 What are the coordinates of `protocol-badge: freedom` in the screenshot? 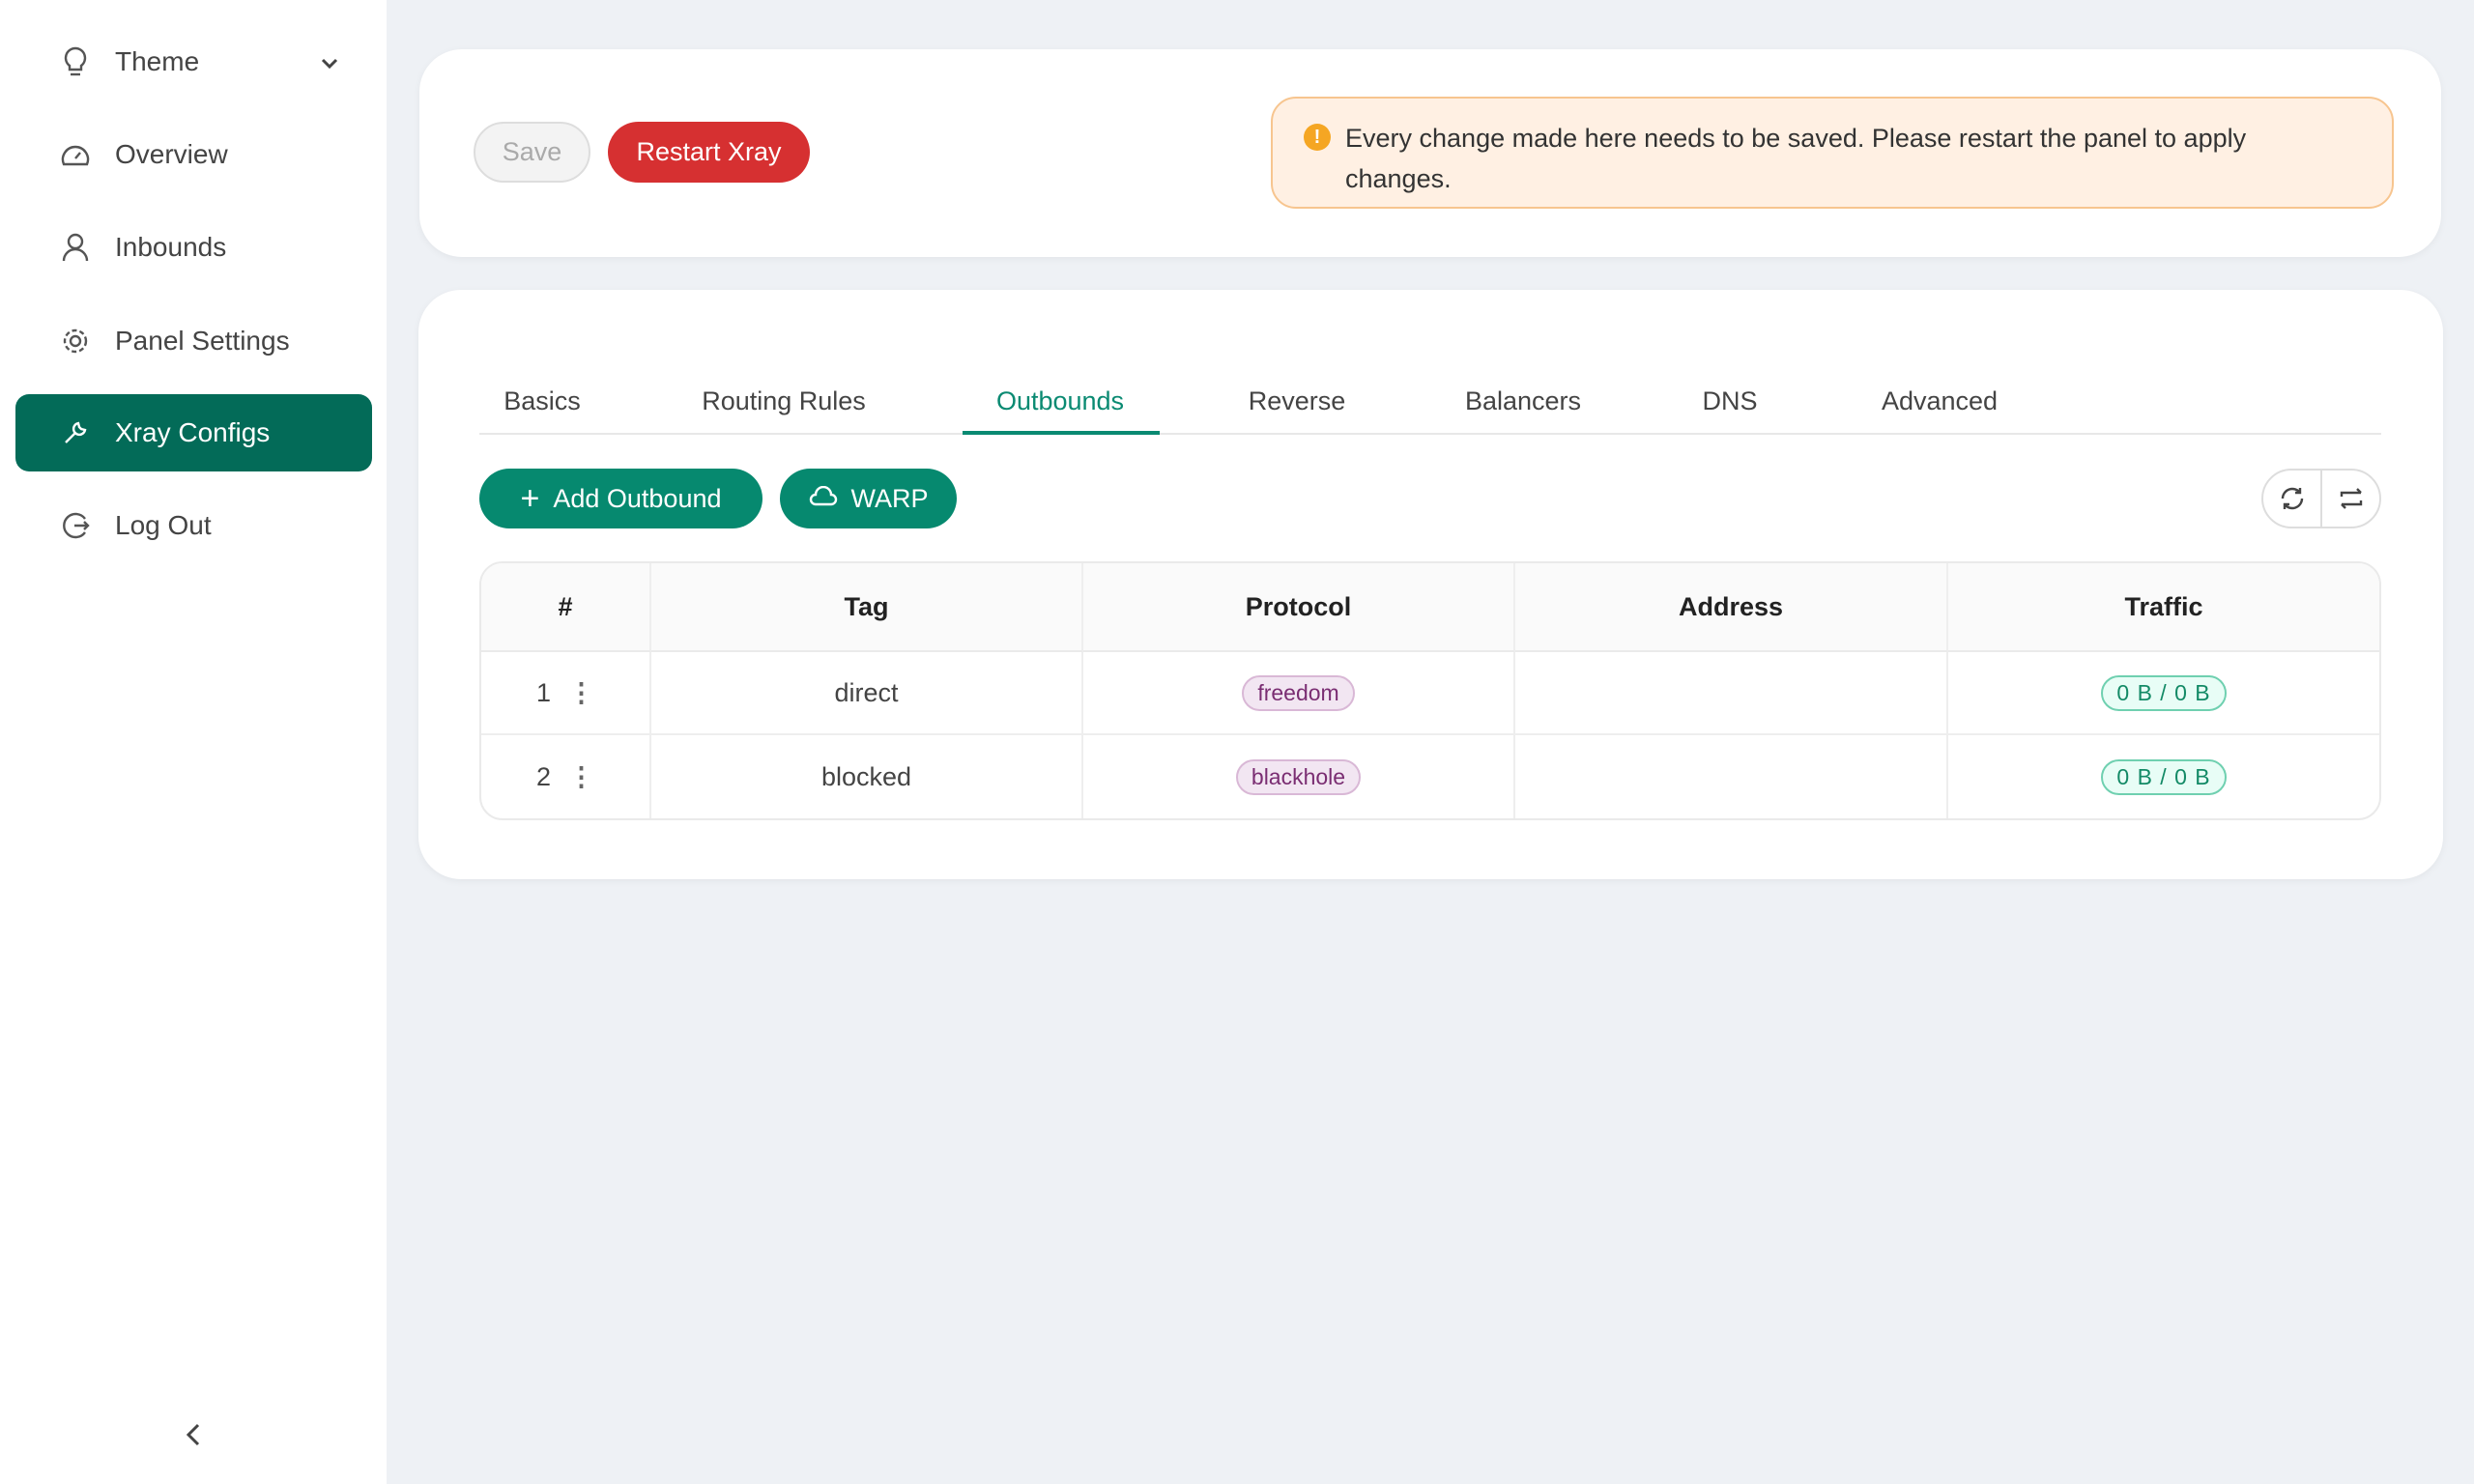 It's located at (1299, 693).